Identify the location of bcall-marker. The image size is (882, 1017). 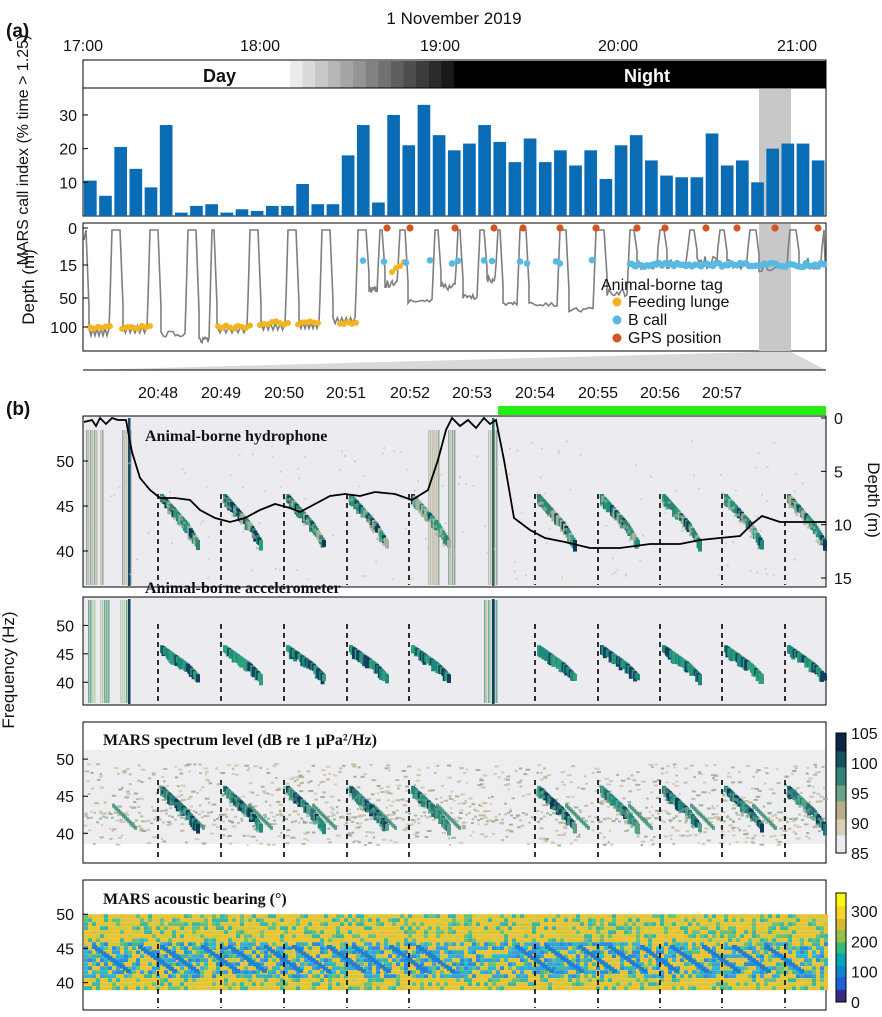
(452, 263).